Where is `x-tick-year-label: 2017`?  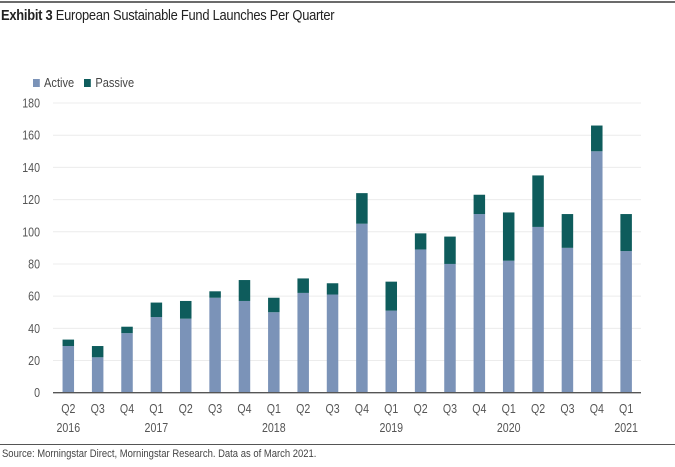 x-tick-year-label: 2017 is located at coordinates (157, 428).